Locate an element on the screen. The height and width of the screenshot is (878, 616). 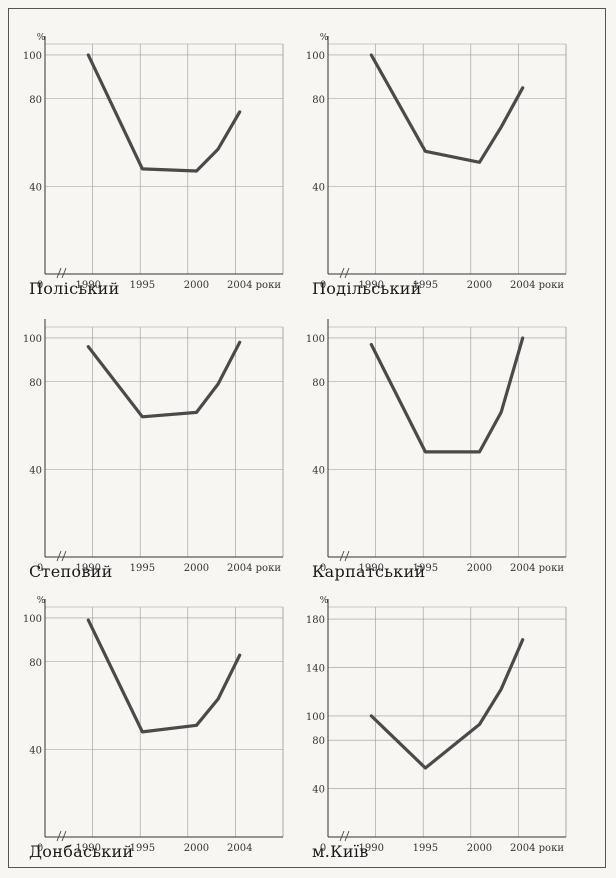
chart-title: Подільський is located at coordinates (367, 288).